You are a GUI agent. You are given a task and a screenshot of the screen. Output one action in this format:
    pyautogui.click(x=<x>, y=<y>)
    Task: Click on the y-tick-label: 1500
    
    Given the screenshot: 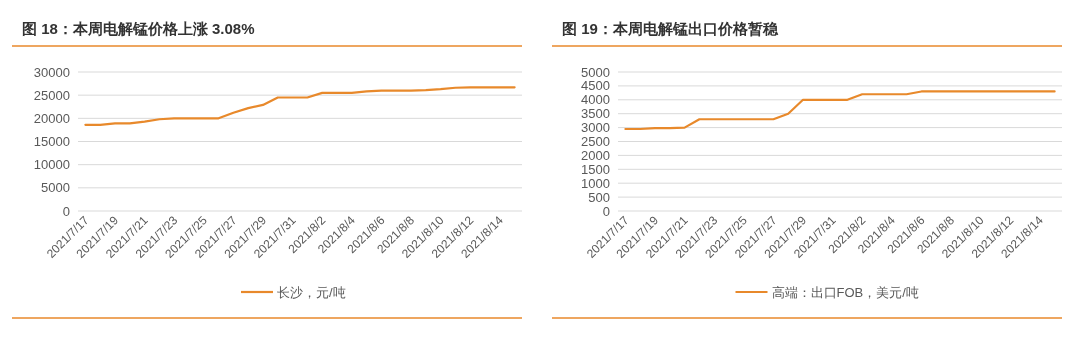 What is the action you would take?
    pyautogui.click(x=595, y=169)
    